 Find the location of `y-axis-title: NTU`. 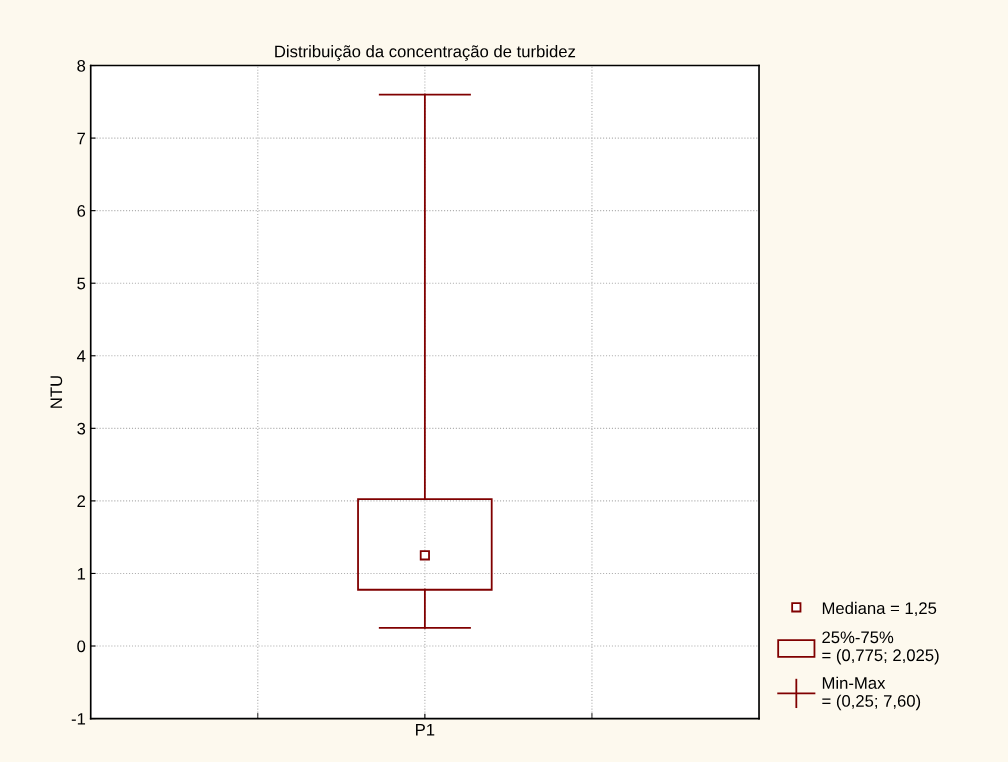

y-axis-title: NTU is located at coordinates (56, 392).